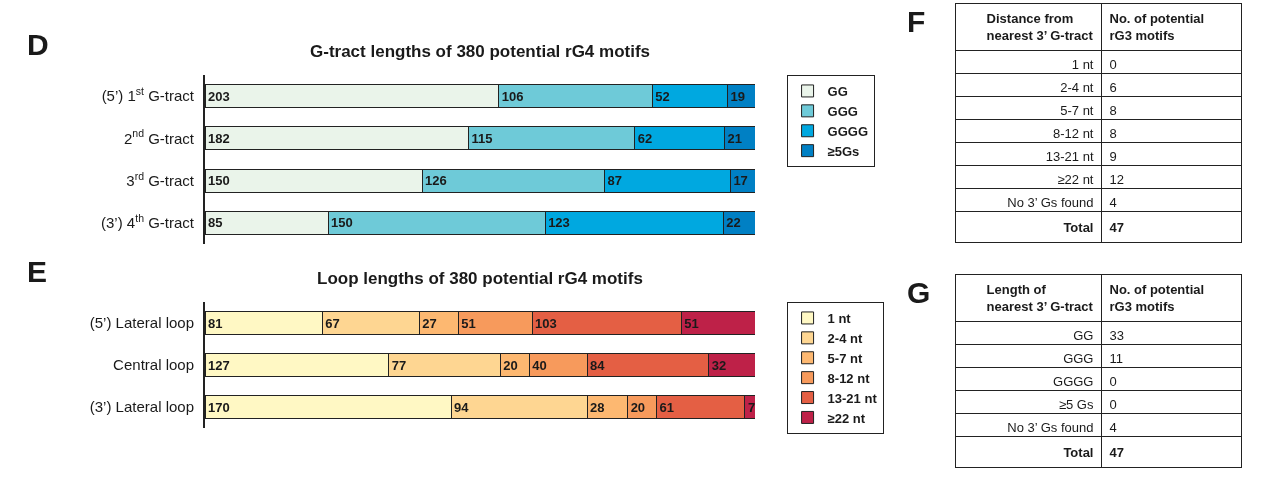 The image size is (1263, 479). What do you see at coordinates (37, 271) in the screenshot?
I see `text: E` at bounding box center [37, 271].